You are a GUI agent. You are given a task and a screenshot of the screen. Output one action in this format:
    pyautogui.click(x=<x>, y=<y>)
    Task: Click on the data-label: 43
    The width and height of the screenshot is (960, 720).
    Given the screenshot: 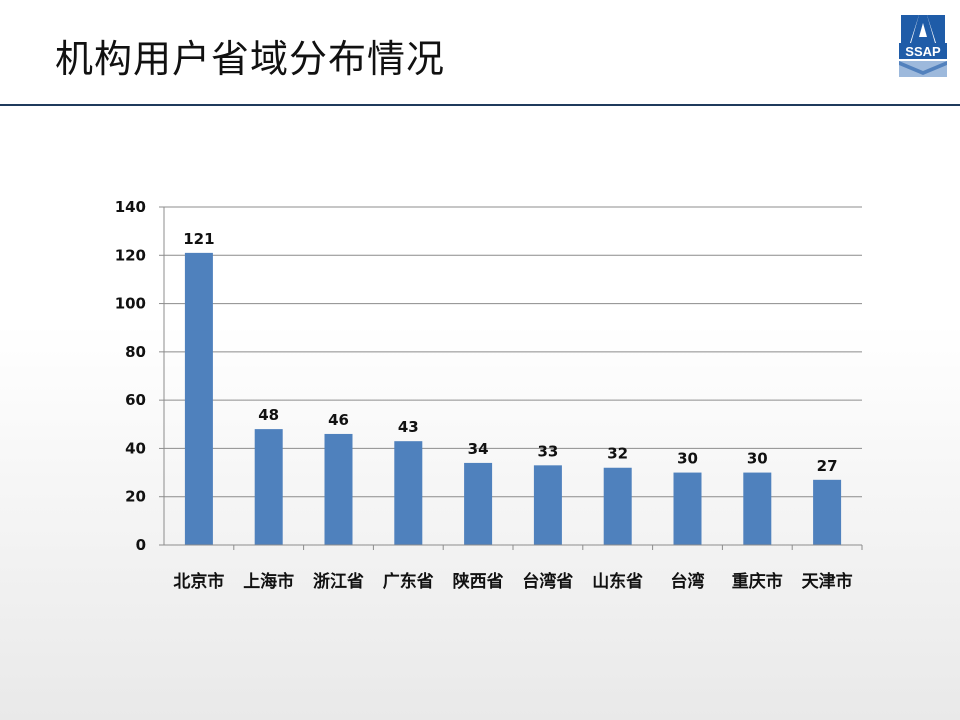 What is the action you would take?
    pyautogui.click(x=408, y=427)
    